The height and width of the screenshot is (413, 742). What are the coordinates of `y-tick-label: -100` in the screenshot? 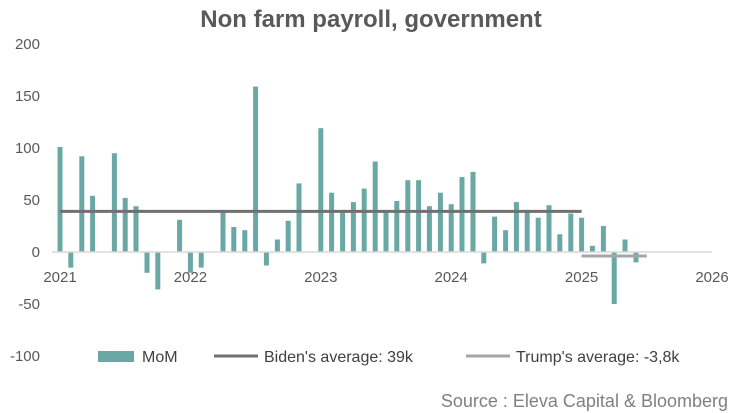 It's located at (25, 356).